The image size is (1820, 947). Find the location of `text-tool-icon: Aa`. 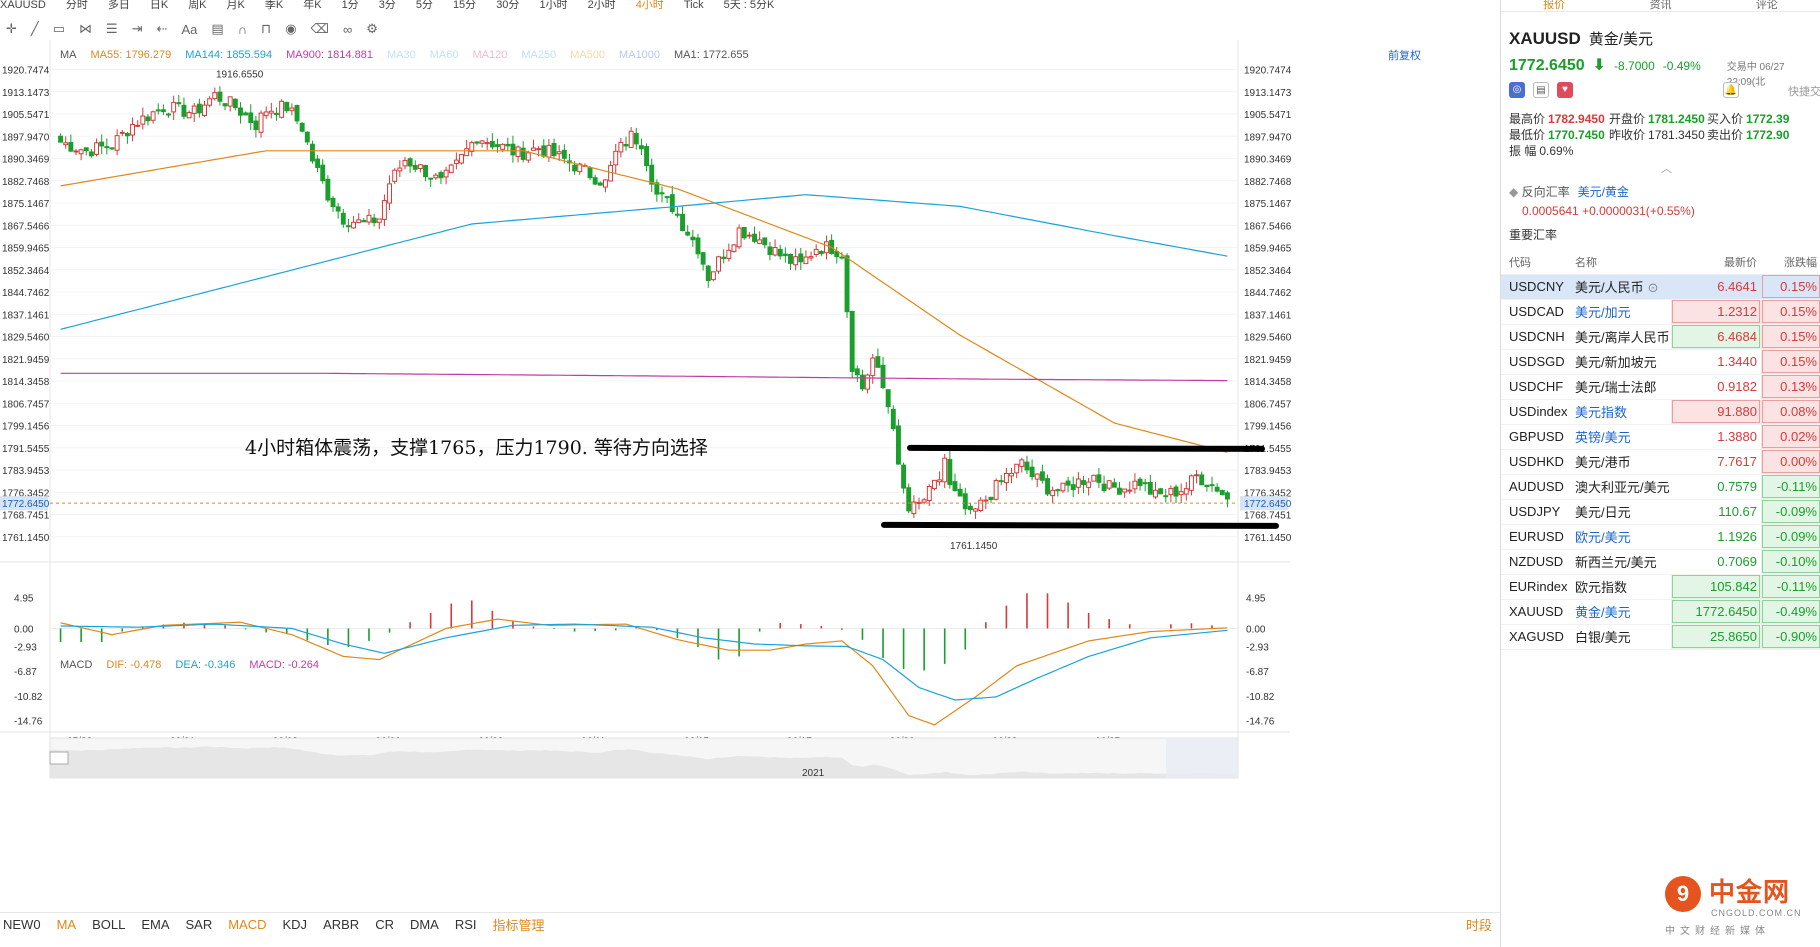

text-tool-icon: Aa is located at coordinates (189, 29).